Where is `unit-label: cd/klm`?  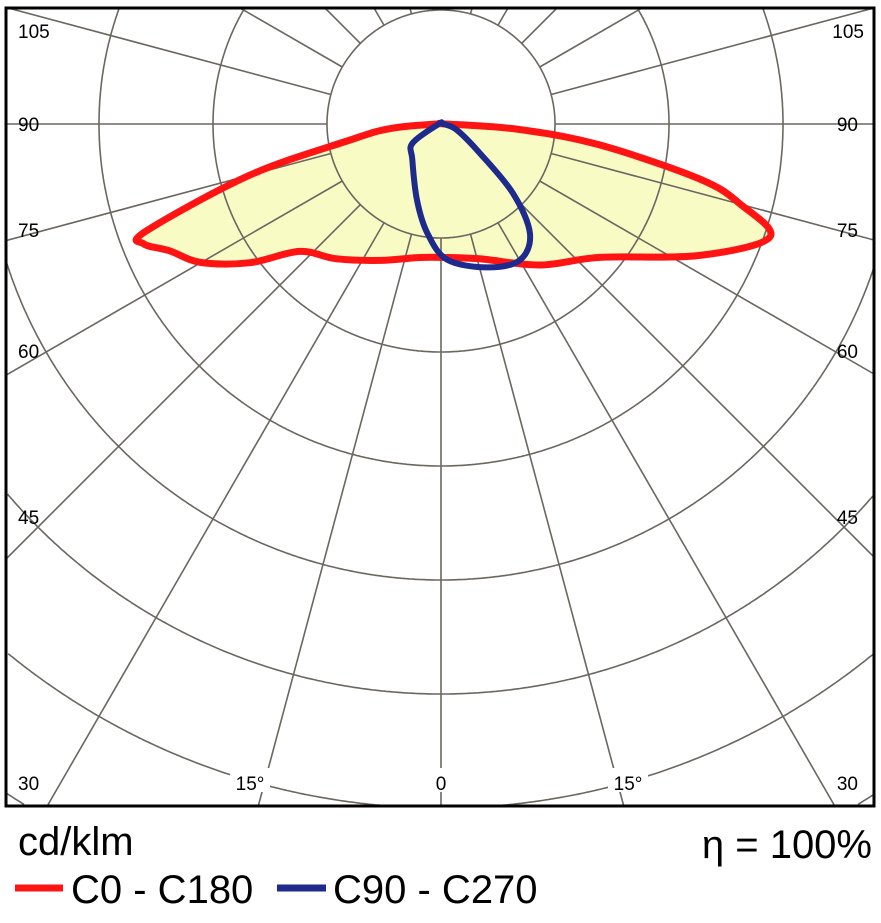
unit-label: cd/klm is located at coordinates (76, 842).